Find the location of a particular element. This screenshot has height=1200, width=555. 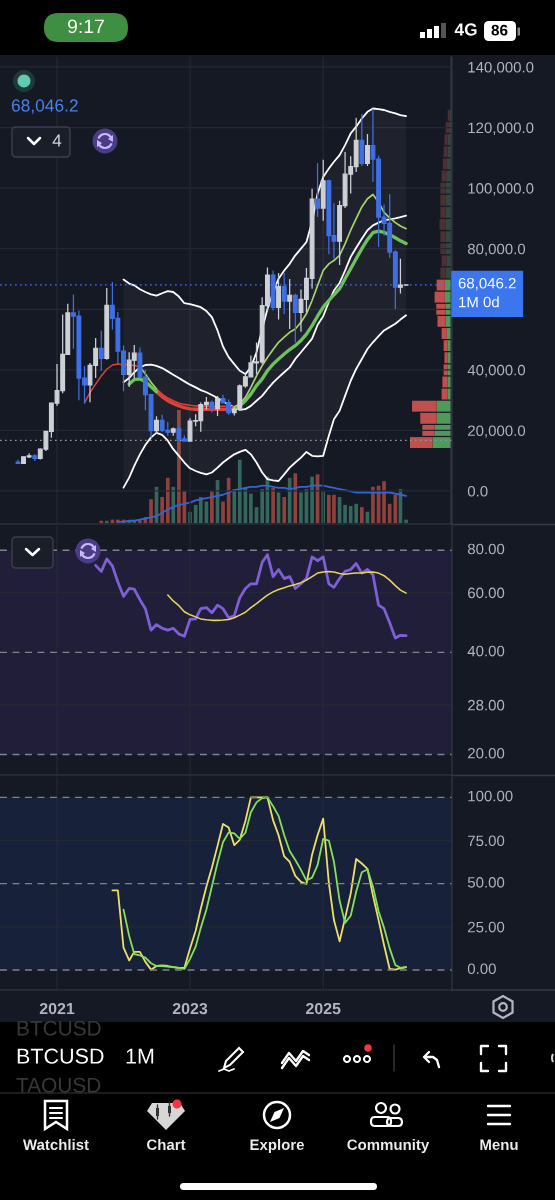

y-tick-label: 140,000.0 is located at coordinates (501, 68).